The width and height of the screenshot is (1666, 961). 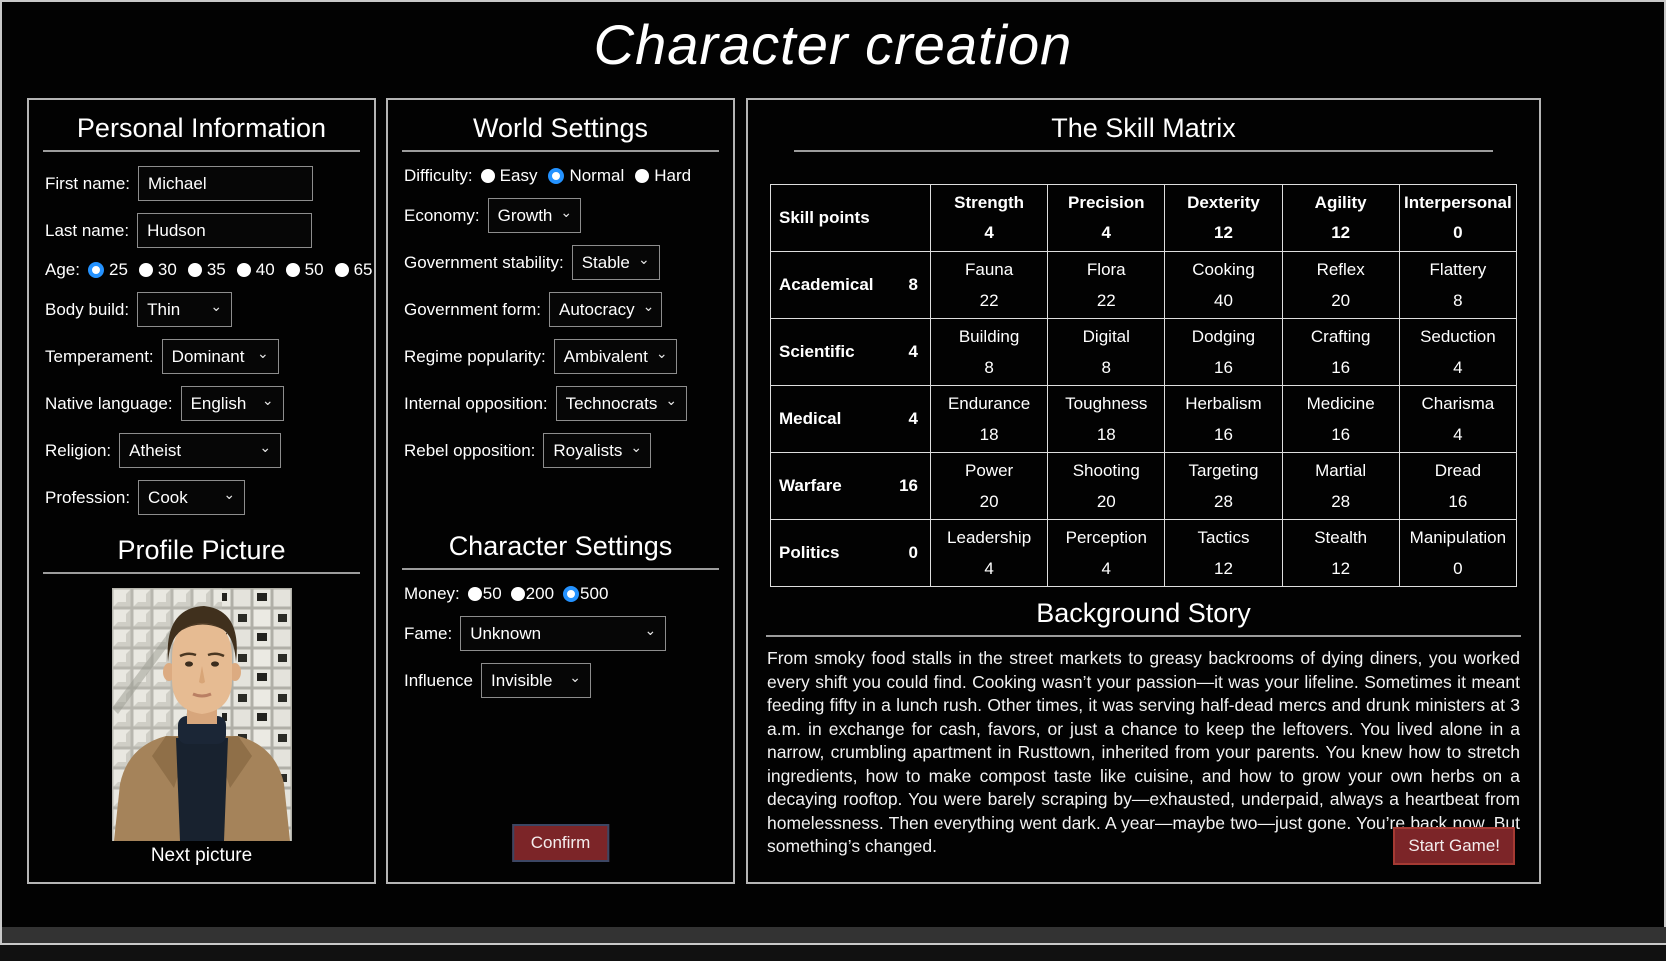 What do you see at coordinates (1223, 352) in the screenshot?
I see `skill-cell-dodging: Dodging 16` at bounding box center [1223, 352].